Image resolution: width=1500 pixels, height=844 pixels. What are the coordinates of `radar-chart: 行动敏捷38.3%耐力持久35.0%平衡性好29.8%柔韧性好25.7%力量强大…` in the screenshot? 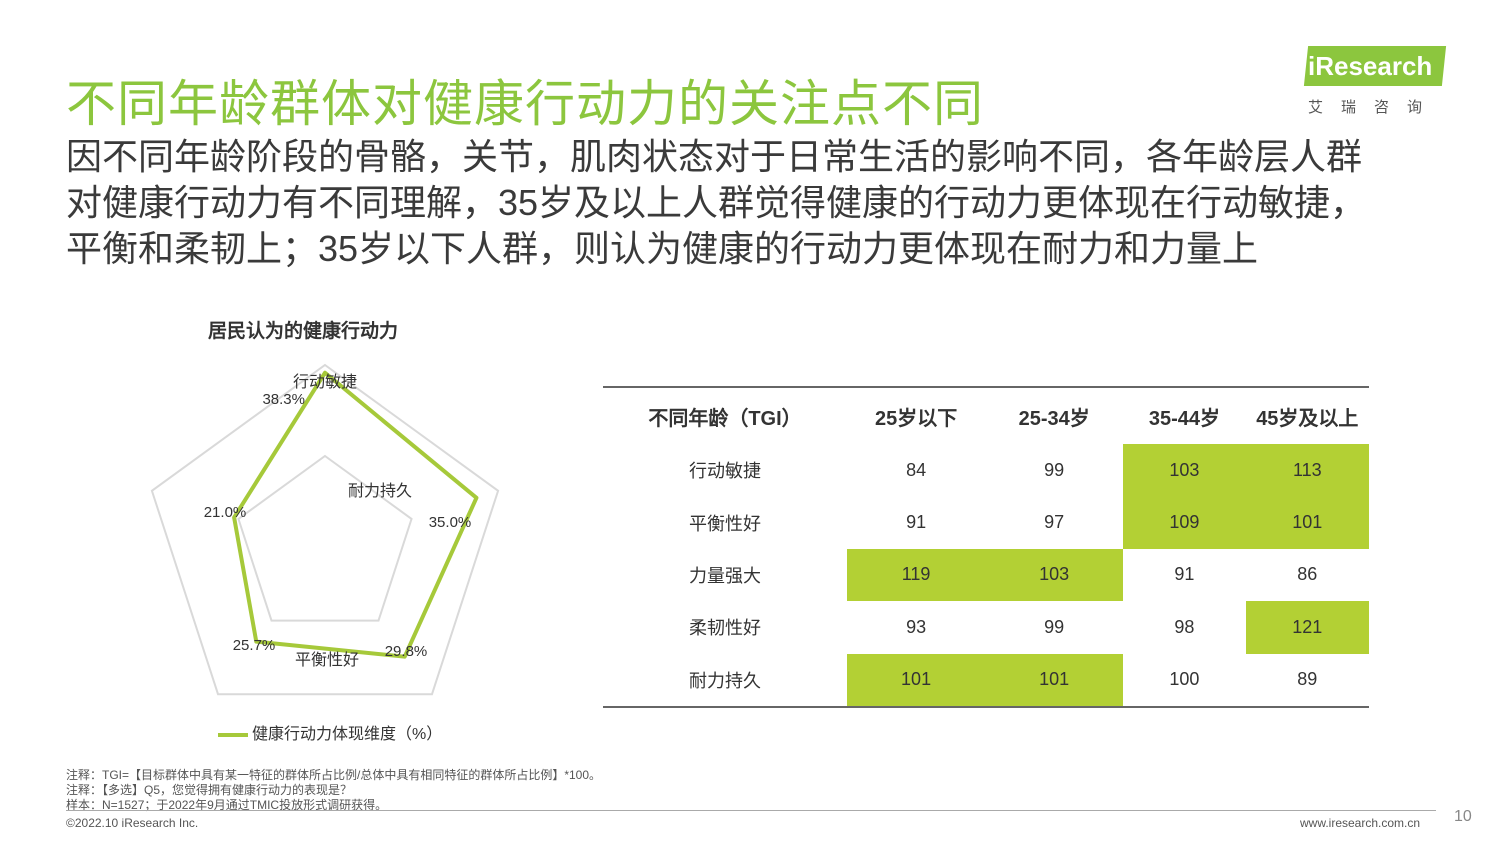 It's located at (325, 529).